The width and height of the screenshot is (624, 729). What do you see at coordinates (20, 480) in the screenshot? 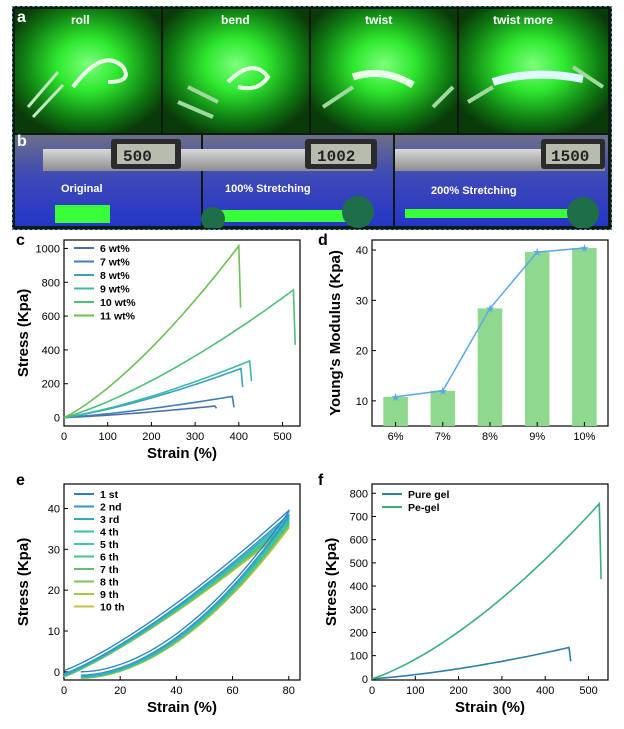
I see `panel-label-e: e` at bounding box center [20, 480].